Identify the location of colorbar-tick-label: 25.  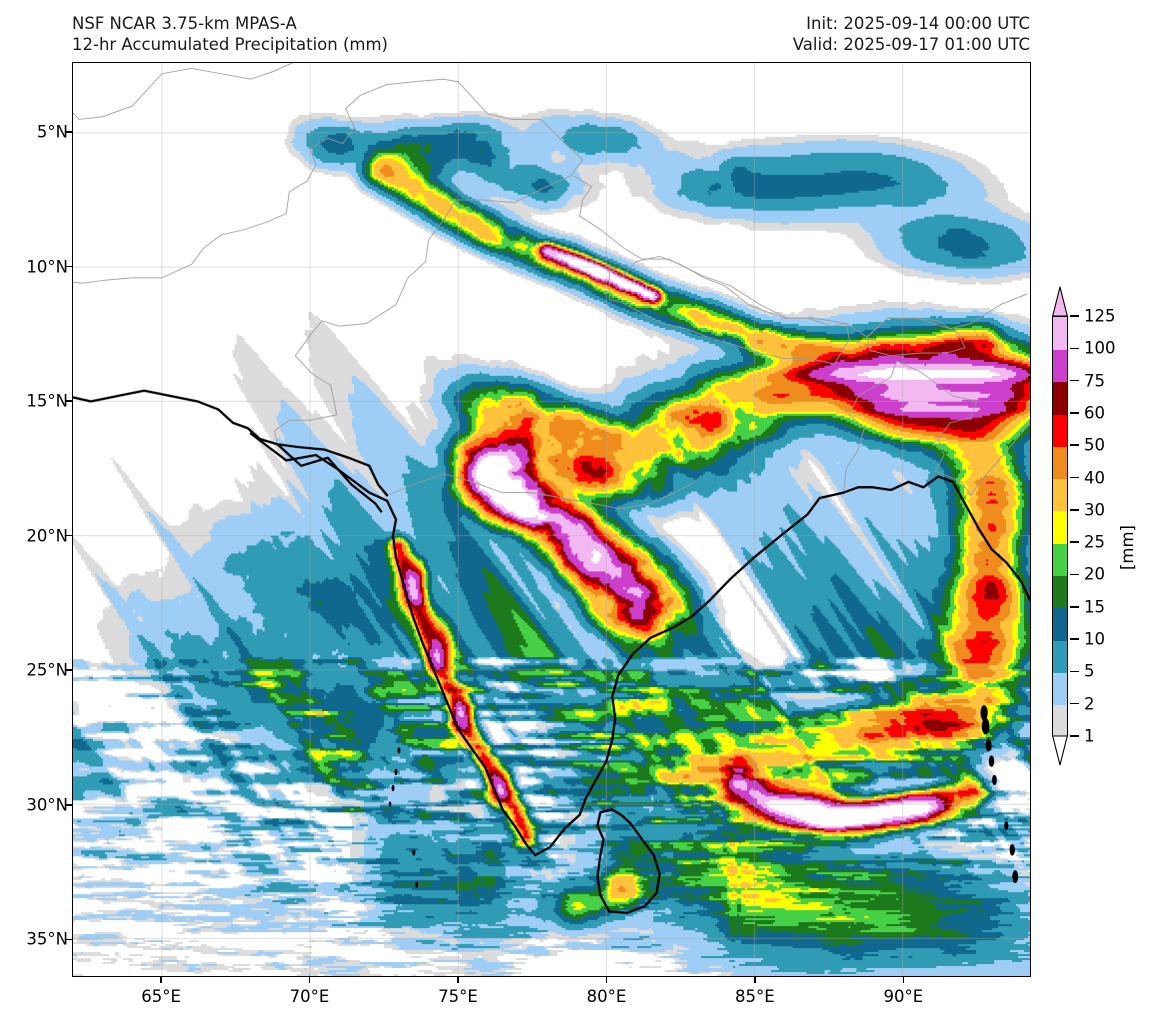
(1094, 542).